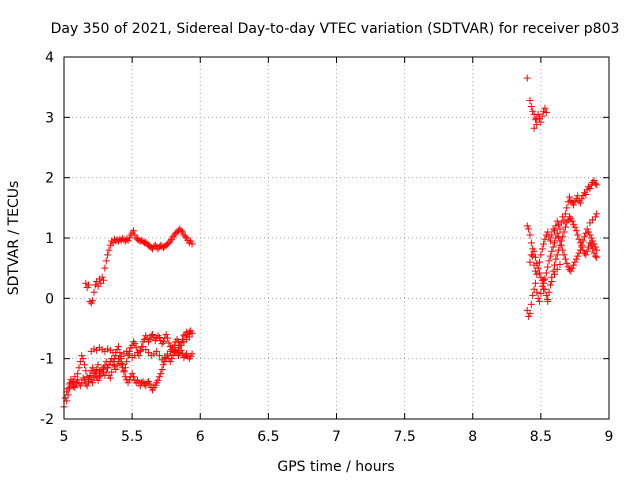  Describe the element at coordinates (609, 437) in the screenshot. I see `x-tick-label: 9` at that location.